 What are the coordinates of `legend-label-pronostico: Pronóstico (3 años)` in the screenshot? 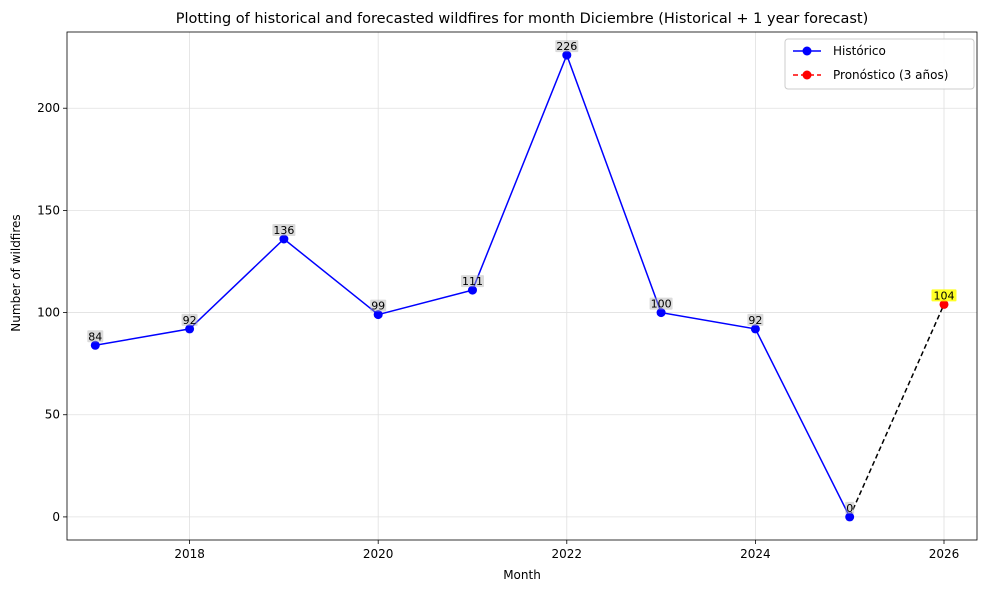 It's located at (890, 75).